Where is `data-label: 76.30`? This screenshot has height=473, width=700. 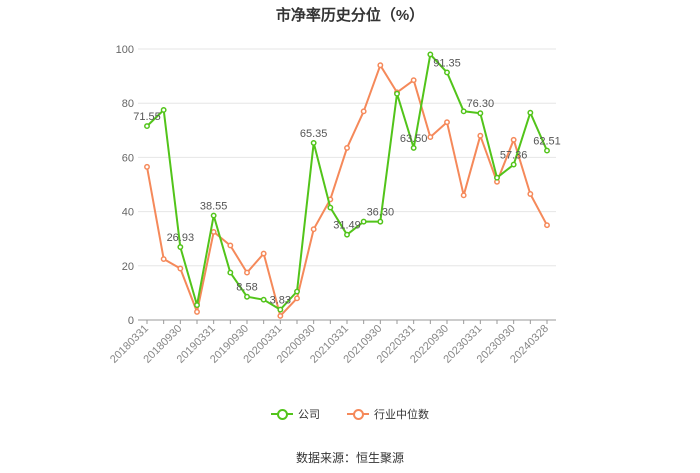 data-label: 76.30 is located at coordinates (481, 104).